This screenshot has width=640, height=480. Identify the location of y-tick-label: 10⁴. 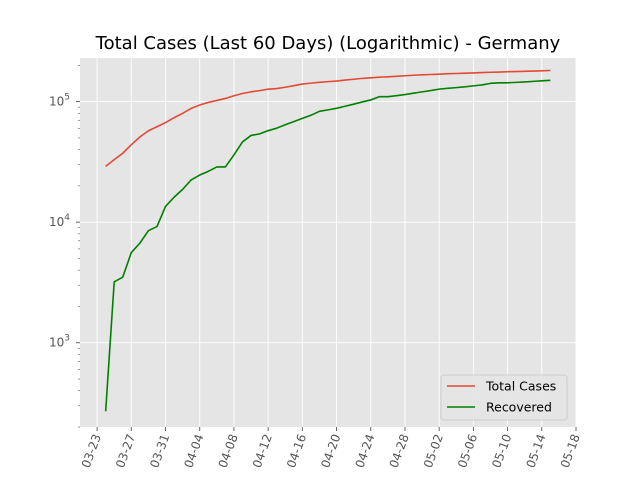
(59, 221).